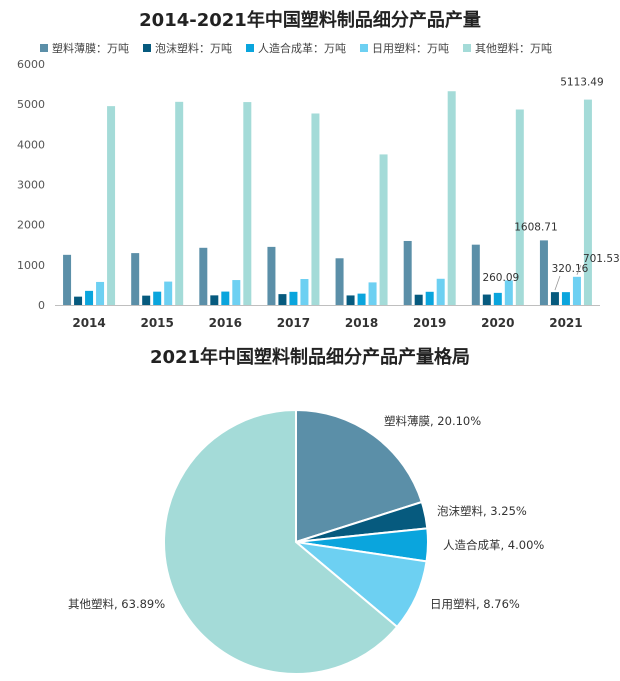 The width and height of the screenshot is (620, 681). Describe the element at coordinates (482, 511) in the screenshot. I see `pie-slice-label: 泡沫塑料, 3.25%` at that location.